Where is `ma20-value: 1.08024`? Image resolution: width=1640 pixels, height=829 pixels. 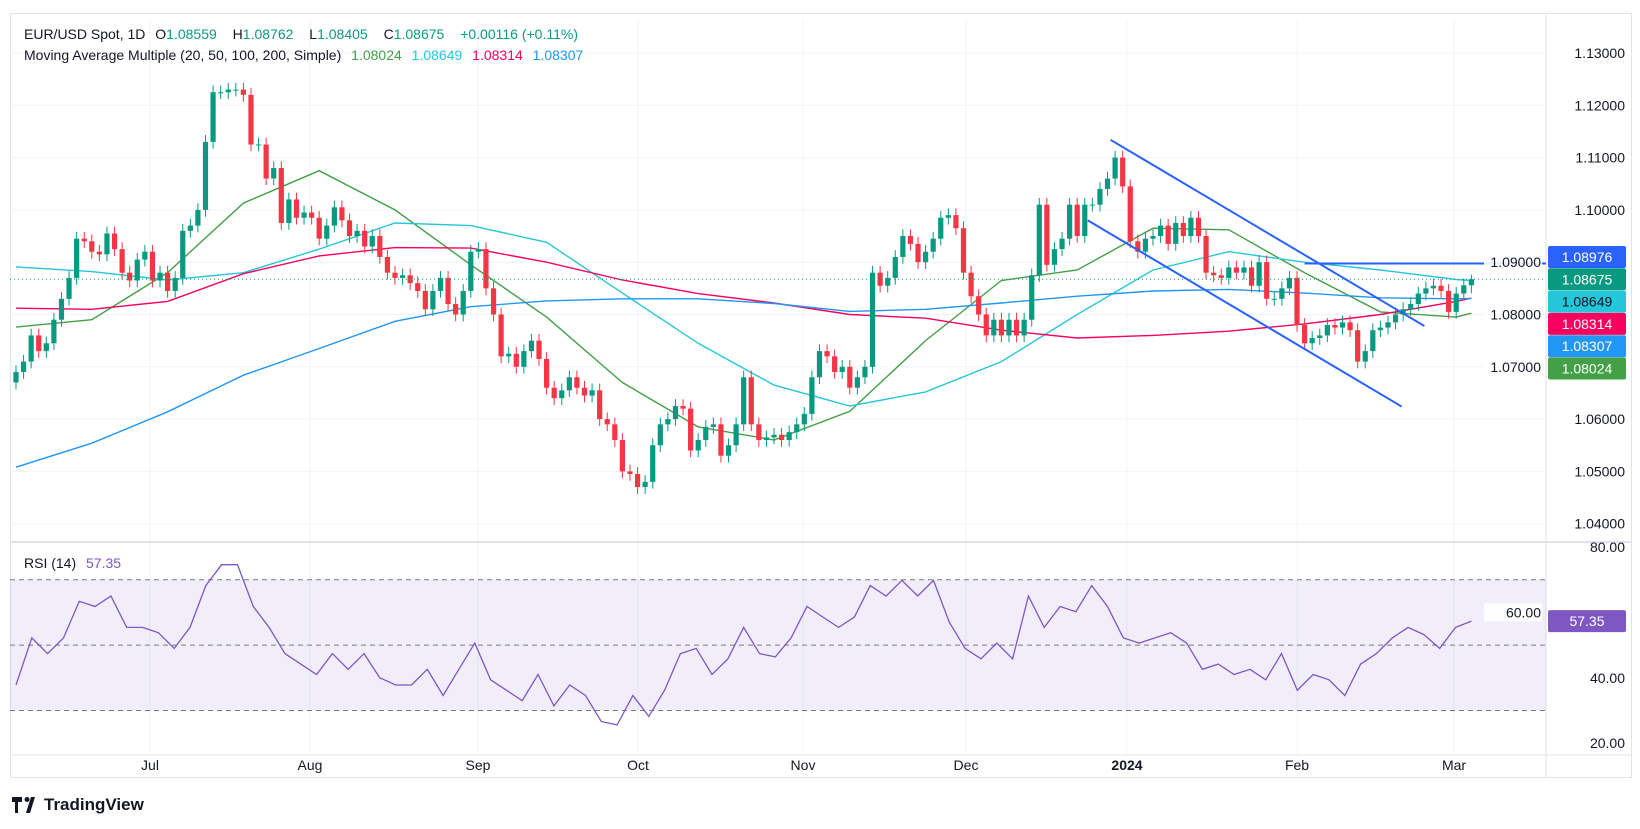
ma20-value: 1.08024 is located at coordinates (376, 55).